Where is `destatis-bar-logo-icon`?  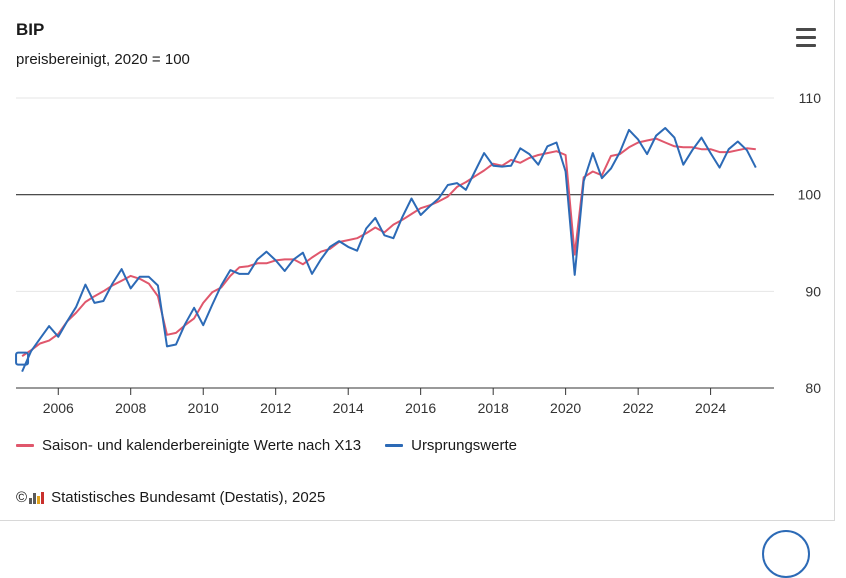 destatis-bar-logo-icon is located at coordinates (37, 497).